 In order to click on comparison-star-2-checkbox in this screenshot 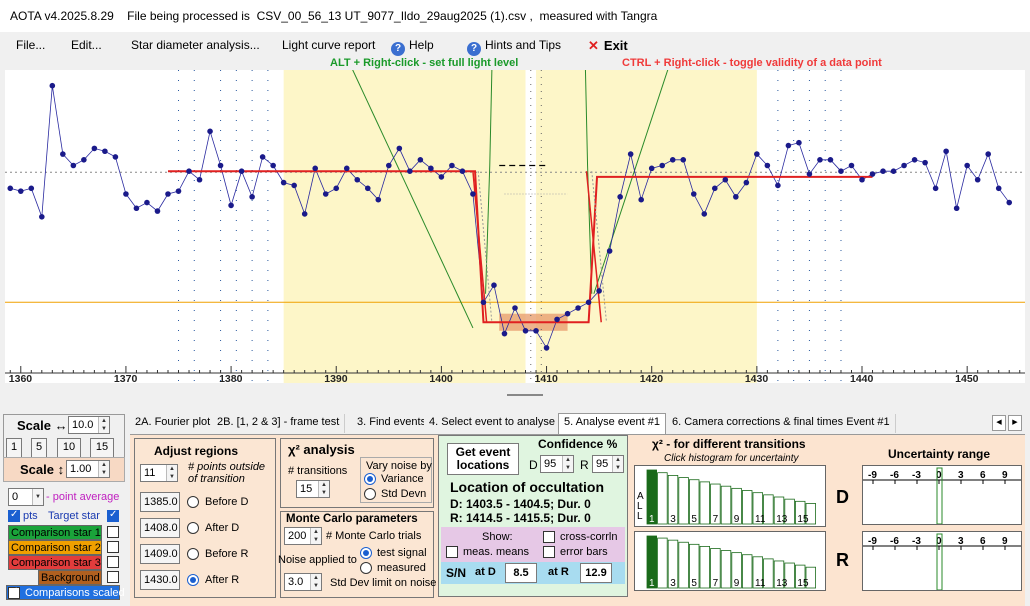, I will do `click(113, 547)`.